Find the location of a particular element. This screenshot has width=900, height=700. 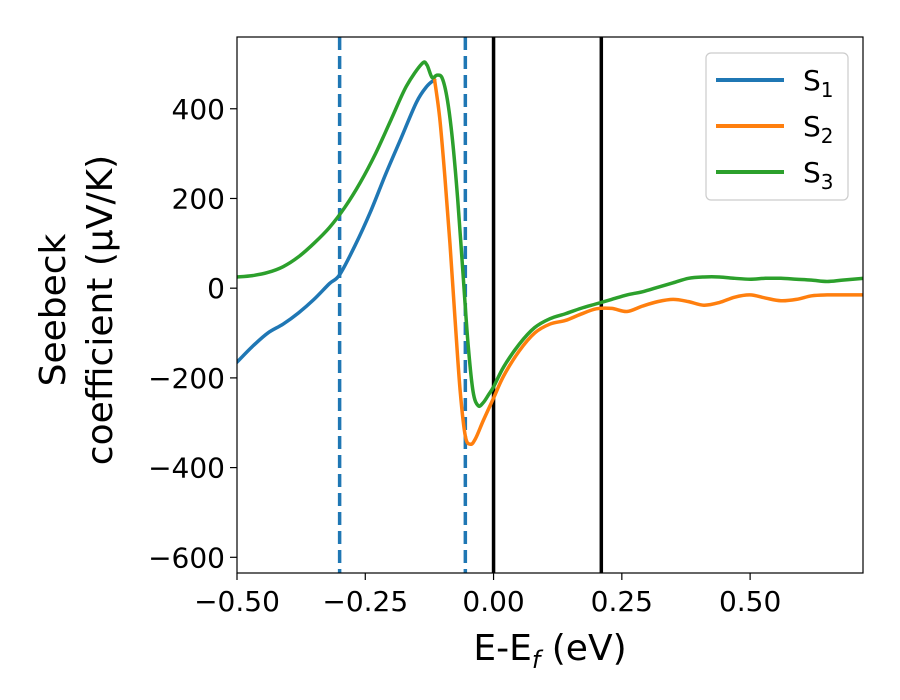

legend-label-s1: S1 is located at coordinates (818, 83).